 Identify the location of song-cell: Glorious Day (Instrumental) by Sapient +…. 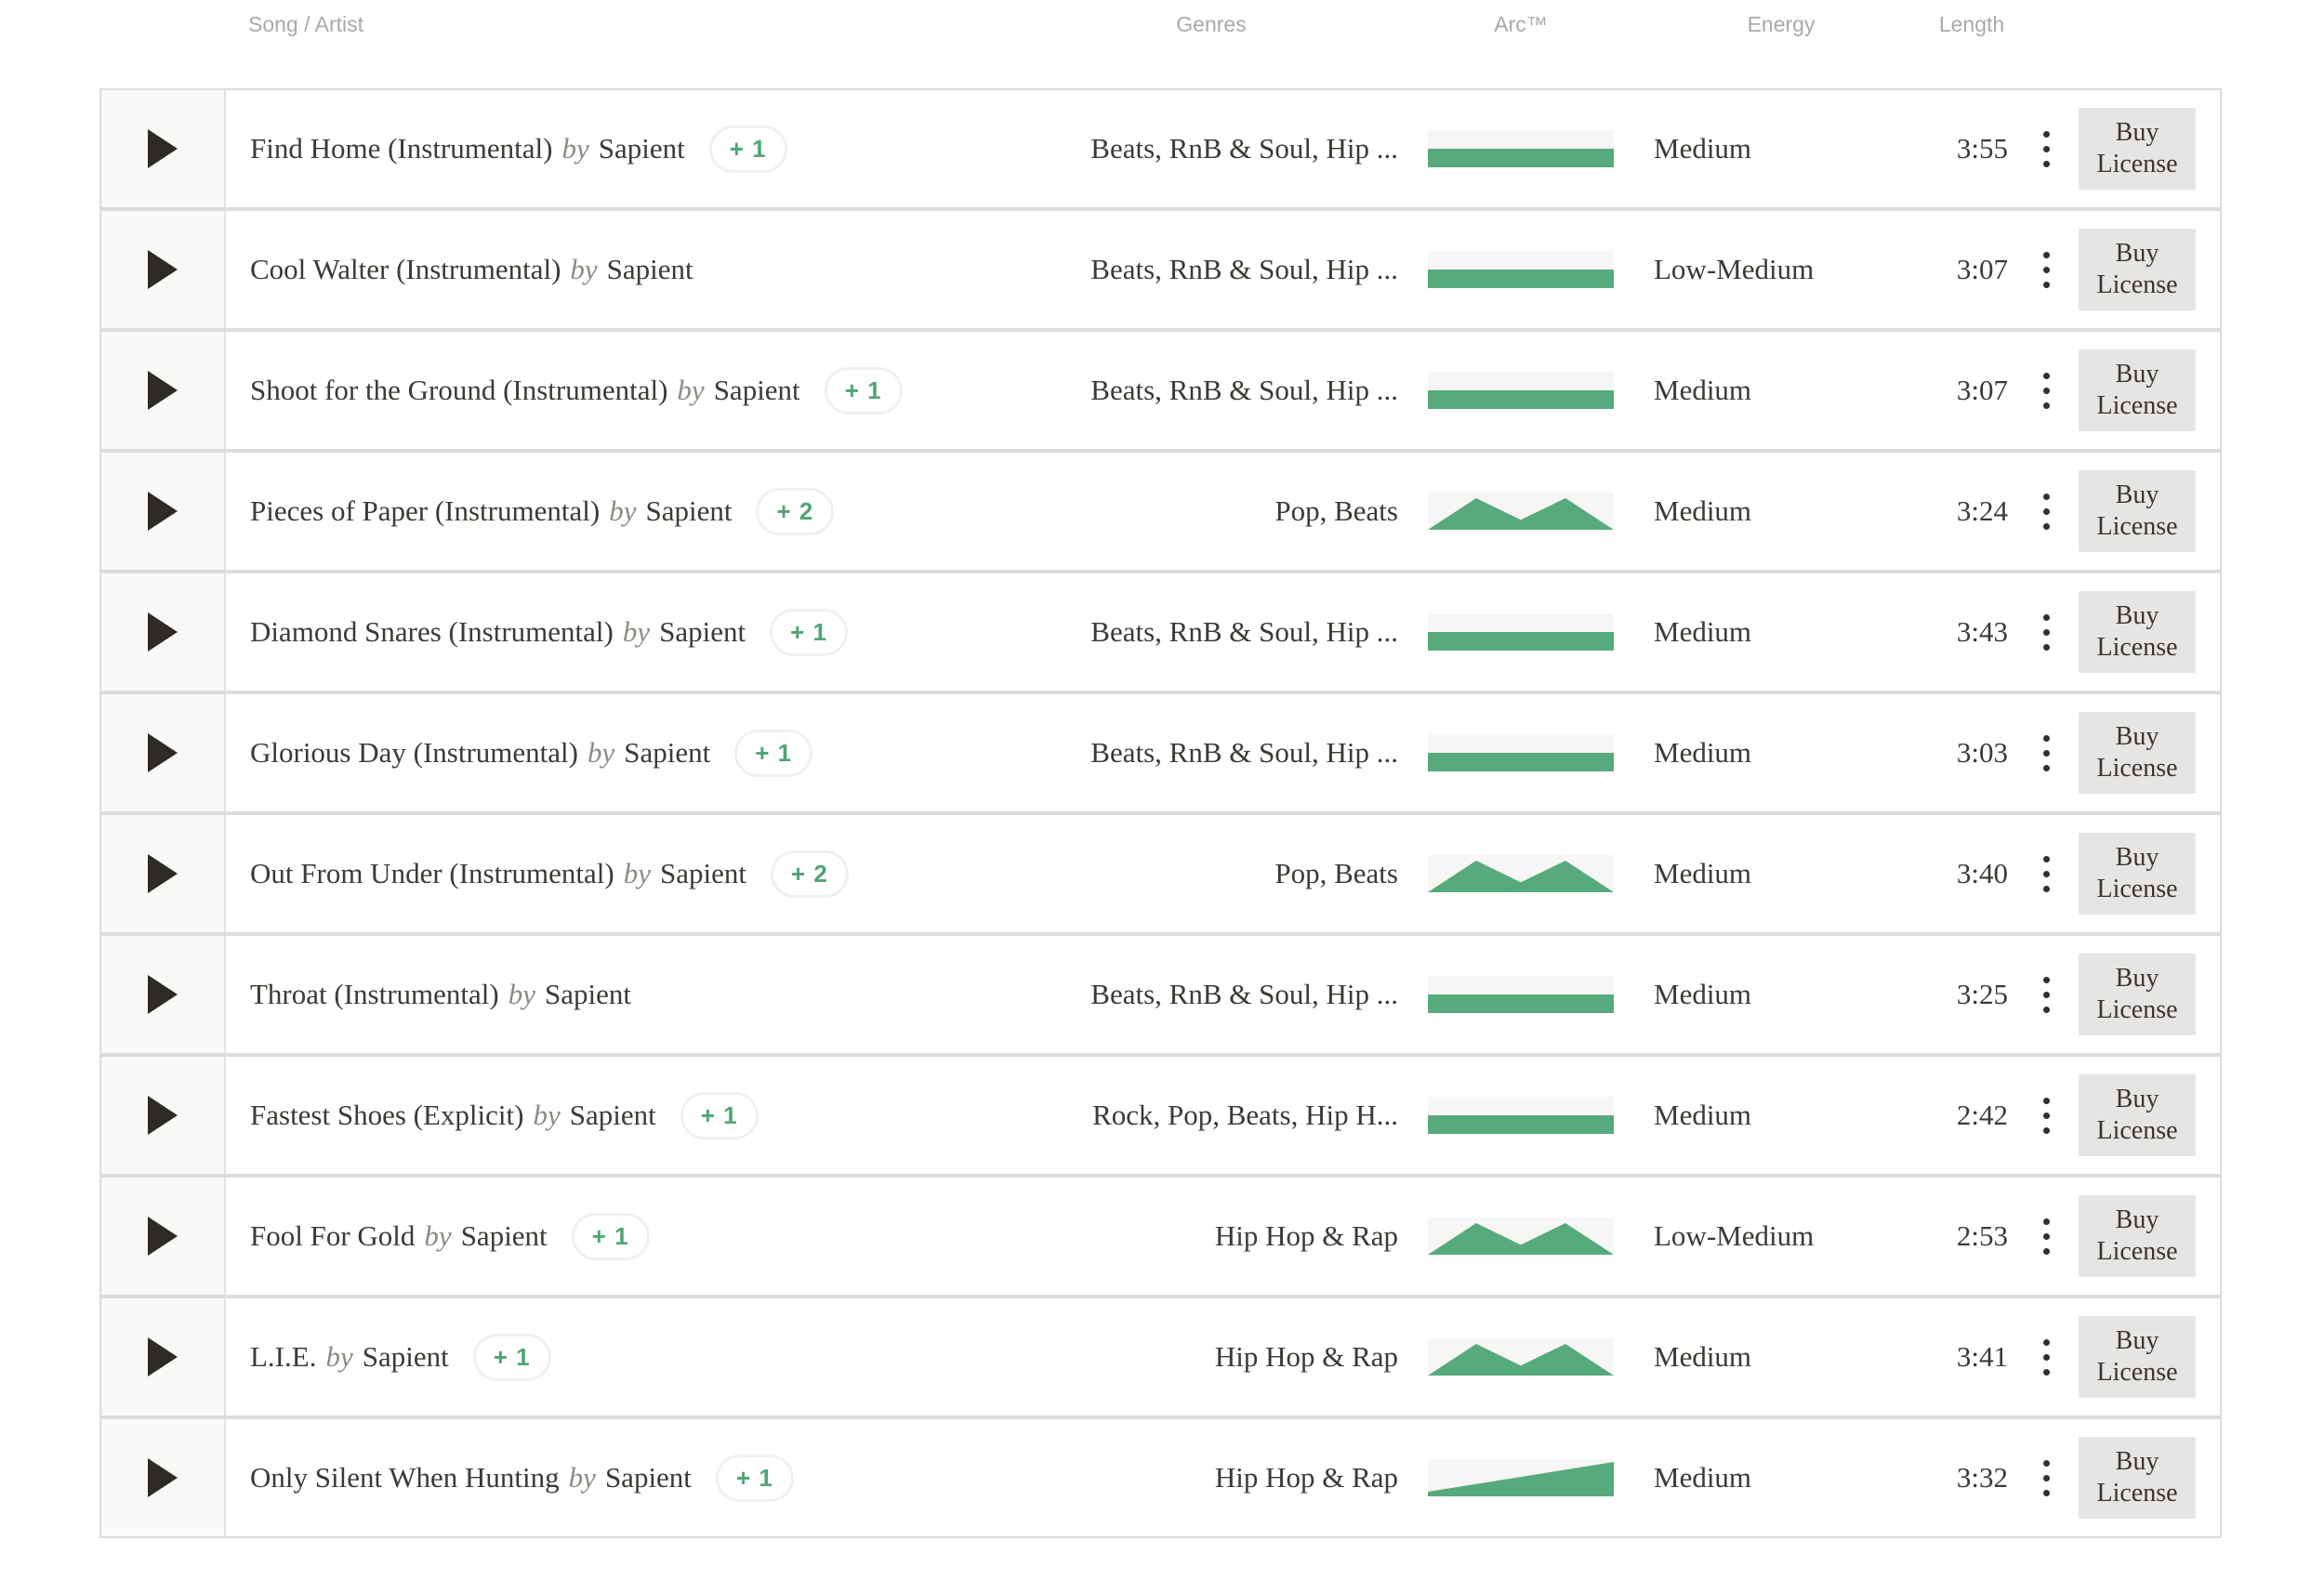
(626, 752).